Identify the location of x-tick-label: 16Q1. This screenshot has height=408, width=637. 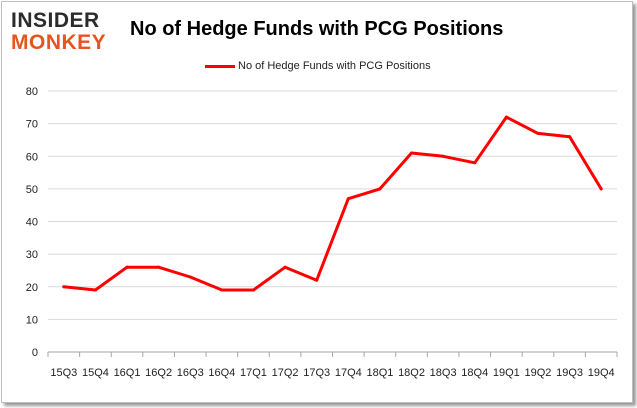
(127, 373).